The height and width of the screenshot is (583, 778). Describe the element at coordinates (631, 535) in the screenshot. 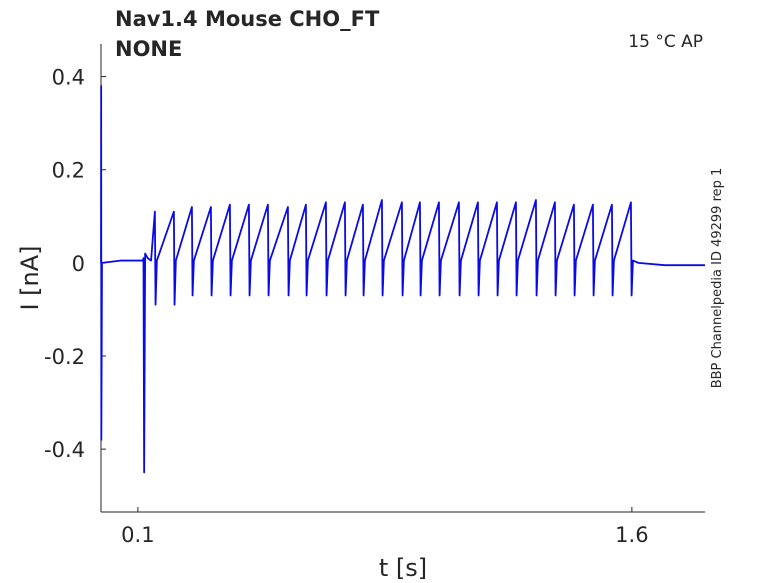

I see `x-tick-label: 1.6` at that location.